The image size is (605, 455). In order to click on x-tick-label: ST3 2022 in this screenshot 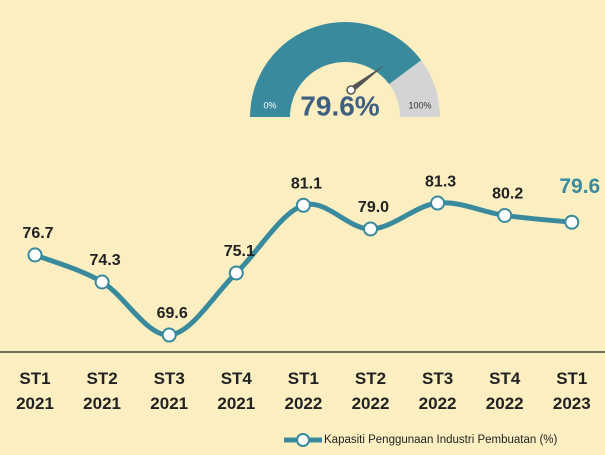, I will do `click(438, 391)`.